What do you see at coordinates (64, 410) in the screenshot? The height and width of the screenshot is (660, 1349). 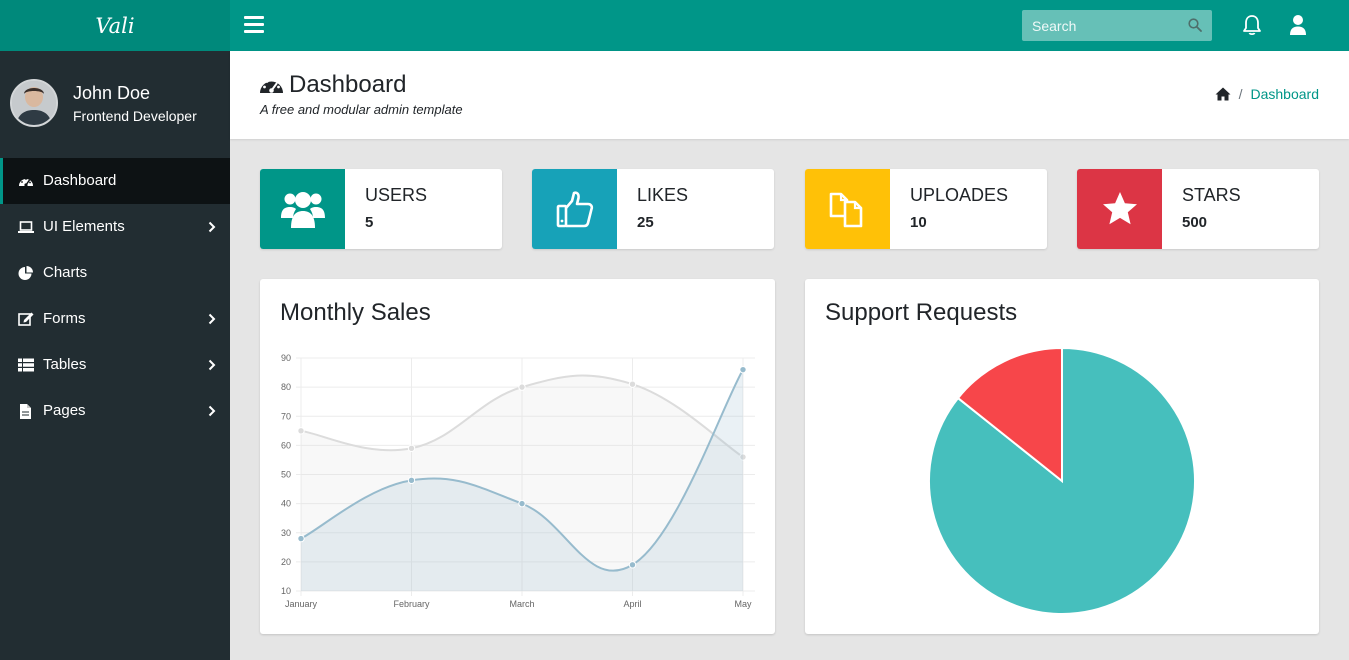 I see `sidebar-item-label: Pages` at bounding box center [64, 410].